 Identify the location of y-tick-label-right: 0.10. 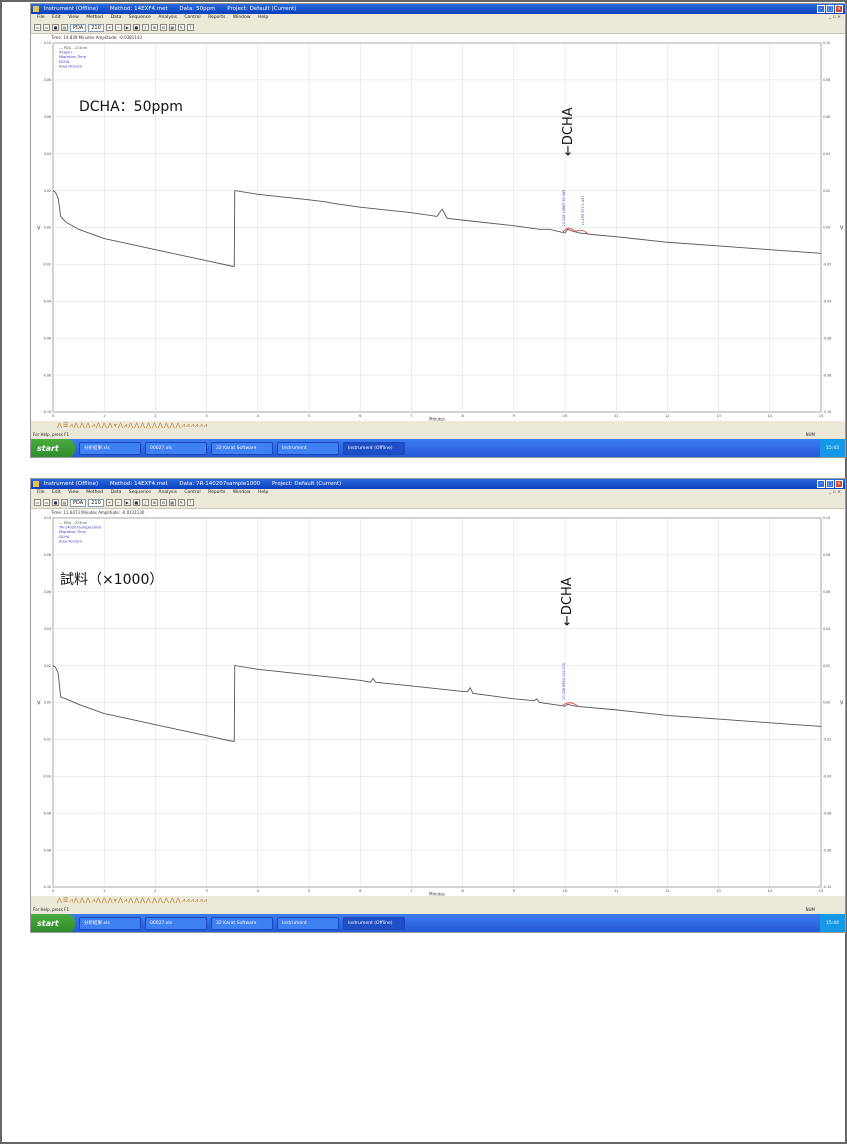
(826, 43).